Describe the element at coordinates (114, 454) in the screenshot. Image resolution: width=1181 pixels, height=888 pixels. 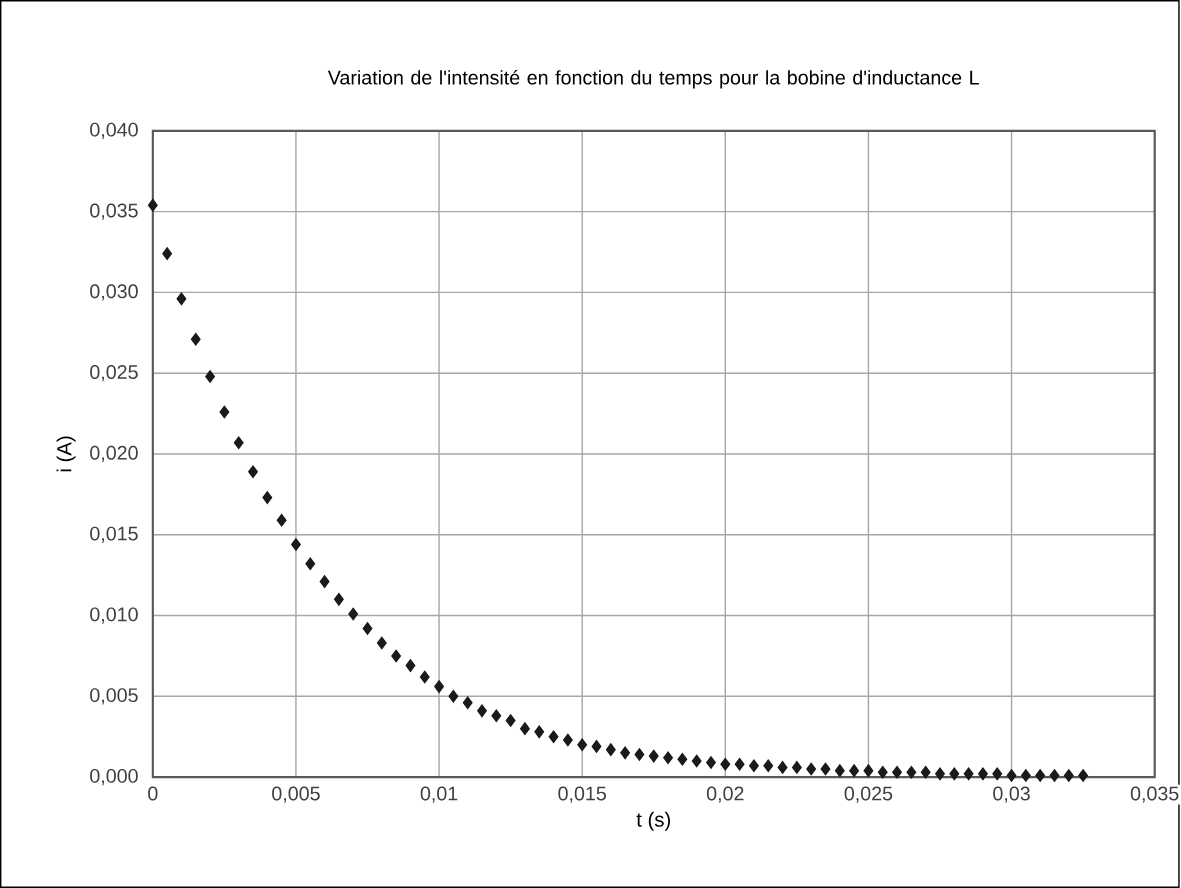
I see `y-tick-label: 0,020` at that location.